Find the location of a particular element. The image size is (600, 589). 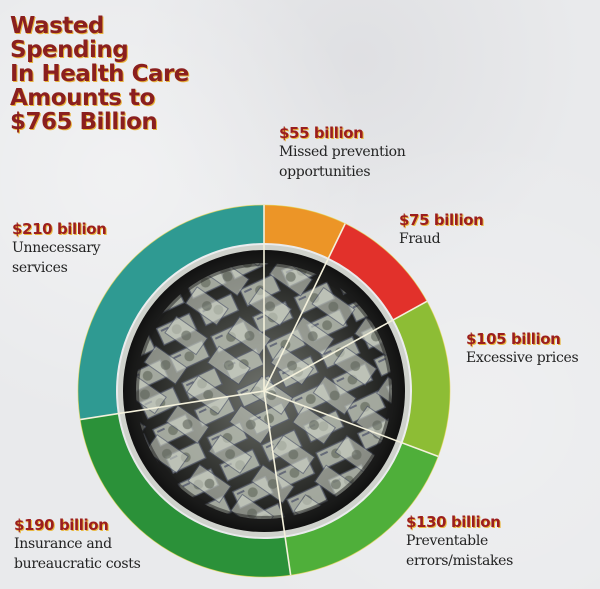

label-preventable-errors: $130 billion Preventable errors/mistakes is located at coordinates (459, 542).